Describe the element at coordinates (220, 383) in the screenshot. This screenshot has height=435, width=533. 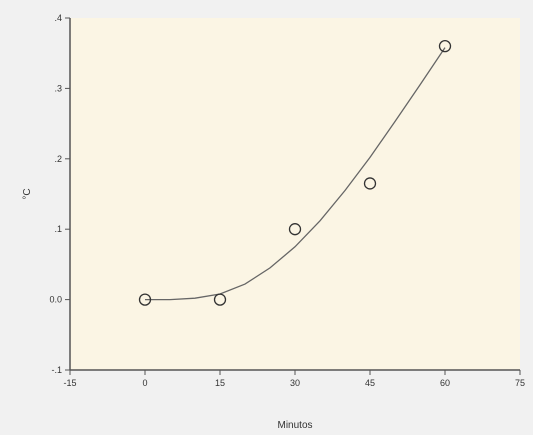
I see `x-tick-label: 15` at that location.